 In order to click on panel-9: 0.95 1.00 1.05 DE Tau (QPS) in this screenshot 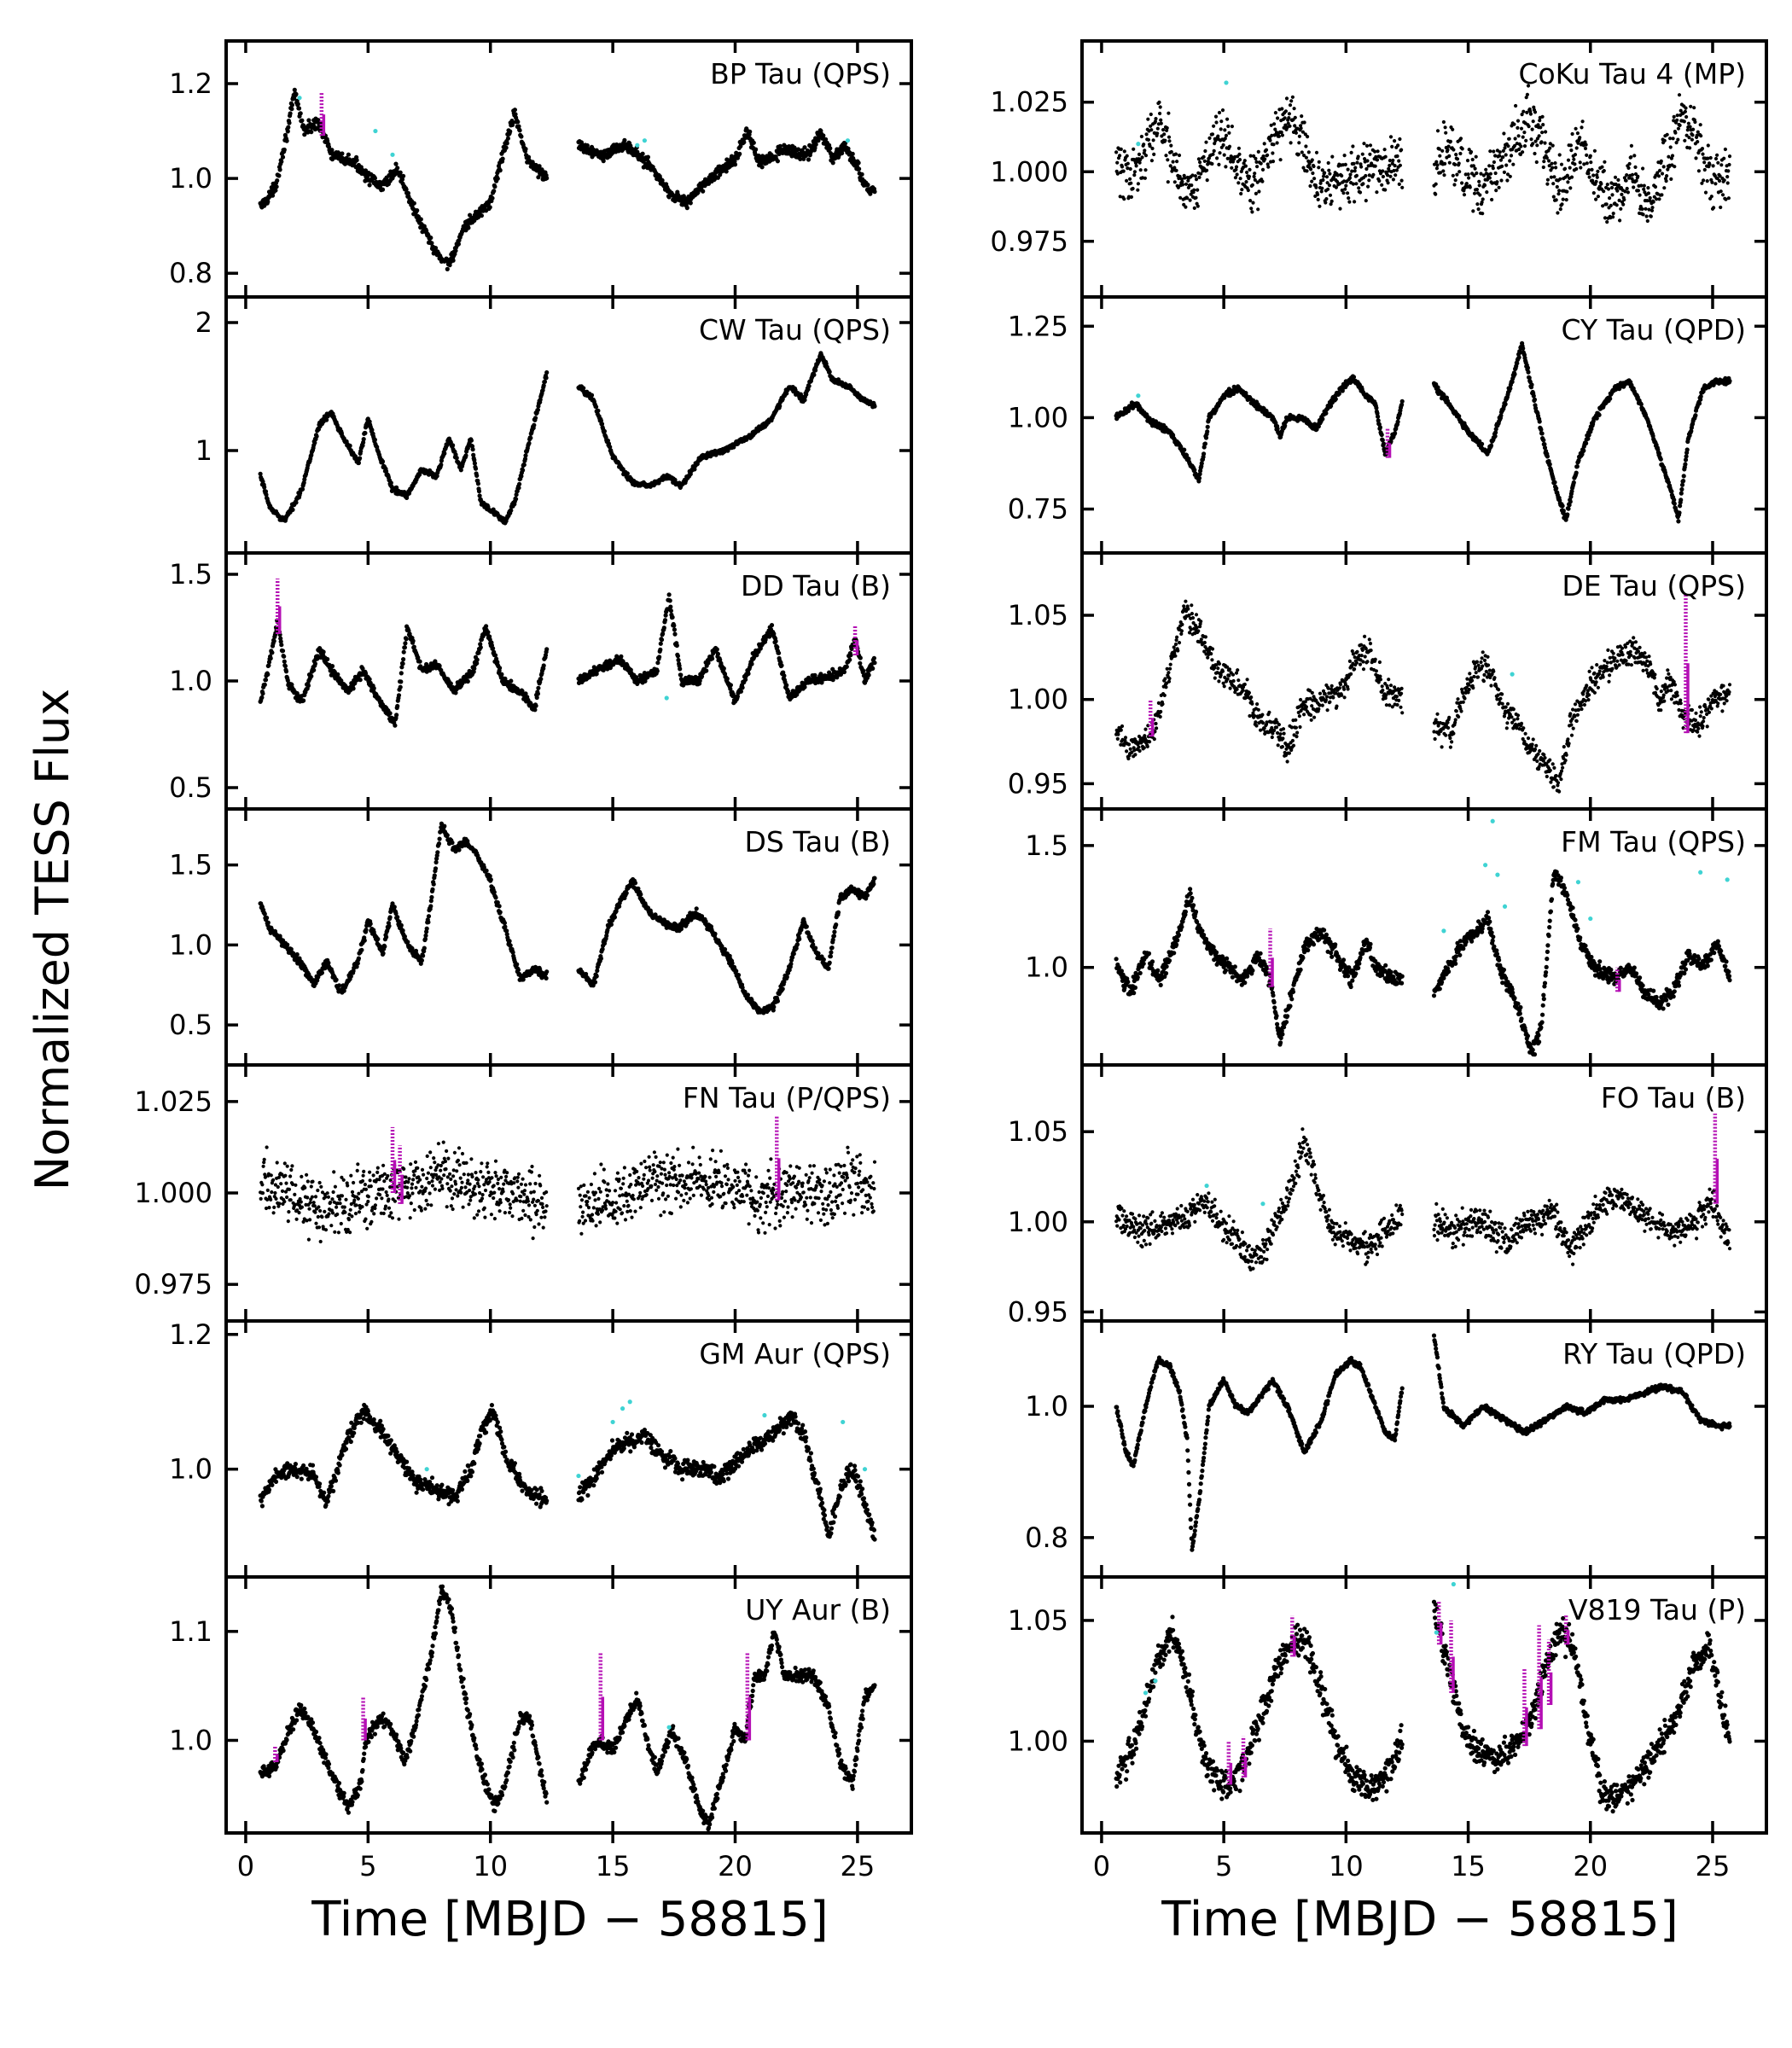, I will do `click(1388, 681)`.